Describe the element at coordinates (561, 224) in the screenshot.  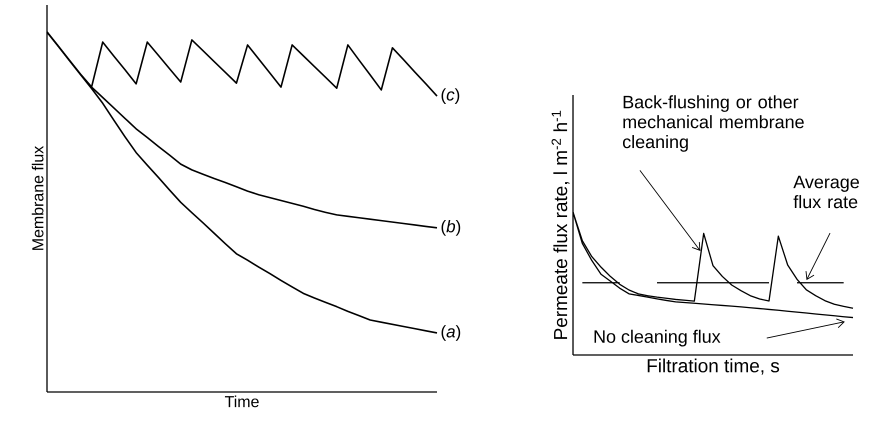
I see `y-axis-title: Permeate flux rate, l m$^{-2}$ h$^{-1}$` at that location.